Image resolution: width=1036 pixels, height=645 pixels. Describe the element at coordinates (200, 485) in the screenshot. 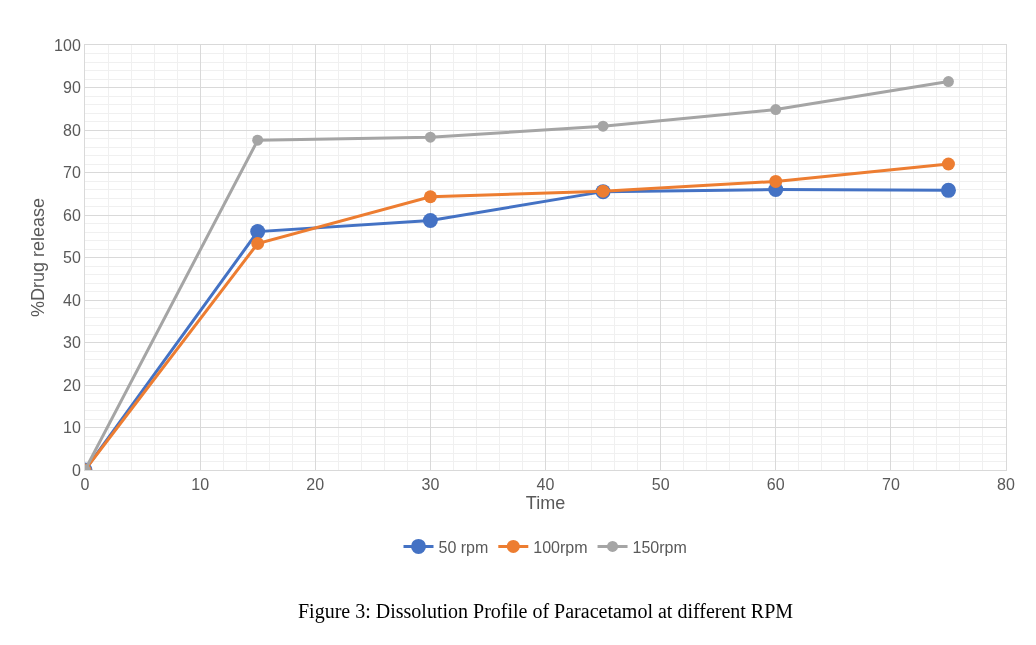

I see `x-tick-label: 10` at that location.